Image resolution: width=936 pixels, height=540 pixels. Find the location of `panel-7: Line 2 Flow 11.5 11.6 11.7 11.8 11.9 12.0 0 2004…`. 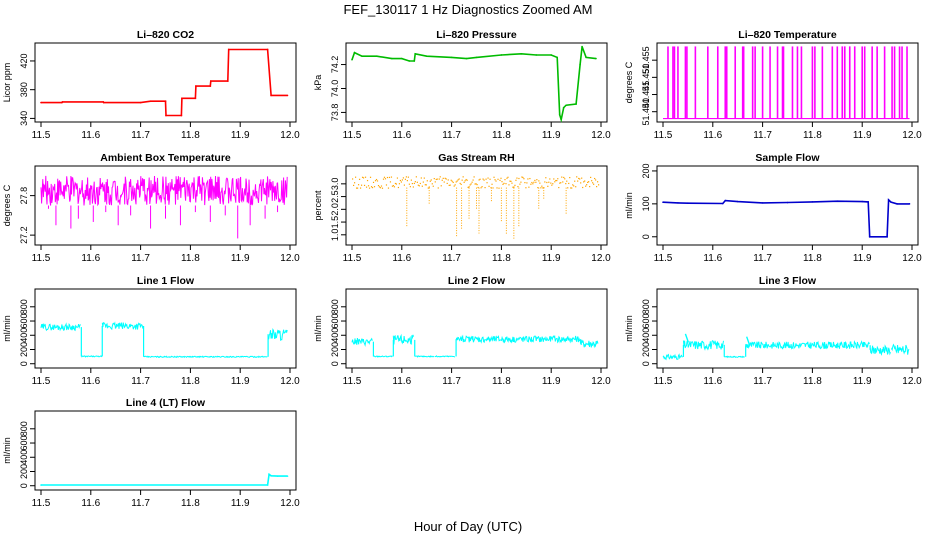

panel-7: Line 2 Flow 11.5 11.6 11.7 11.8 11.9 12.0 0 2004… is located at coordinates (462, 331).